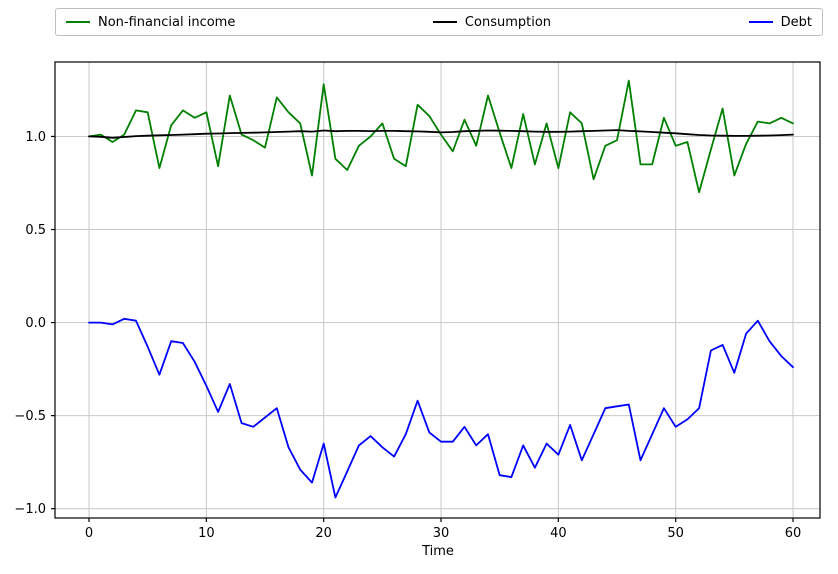 This screenshot has height=574, width=838. I want to click on x-tick-label: 50, so click(675, 533).